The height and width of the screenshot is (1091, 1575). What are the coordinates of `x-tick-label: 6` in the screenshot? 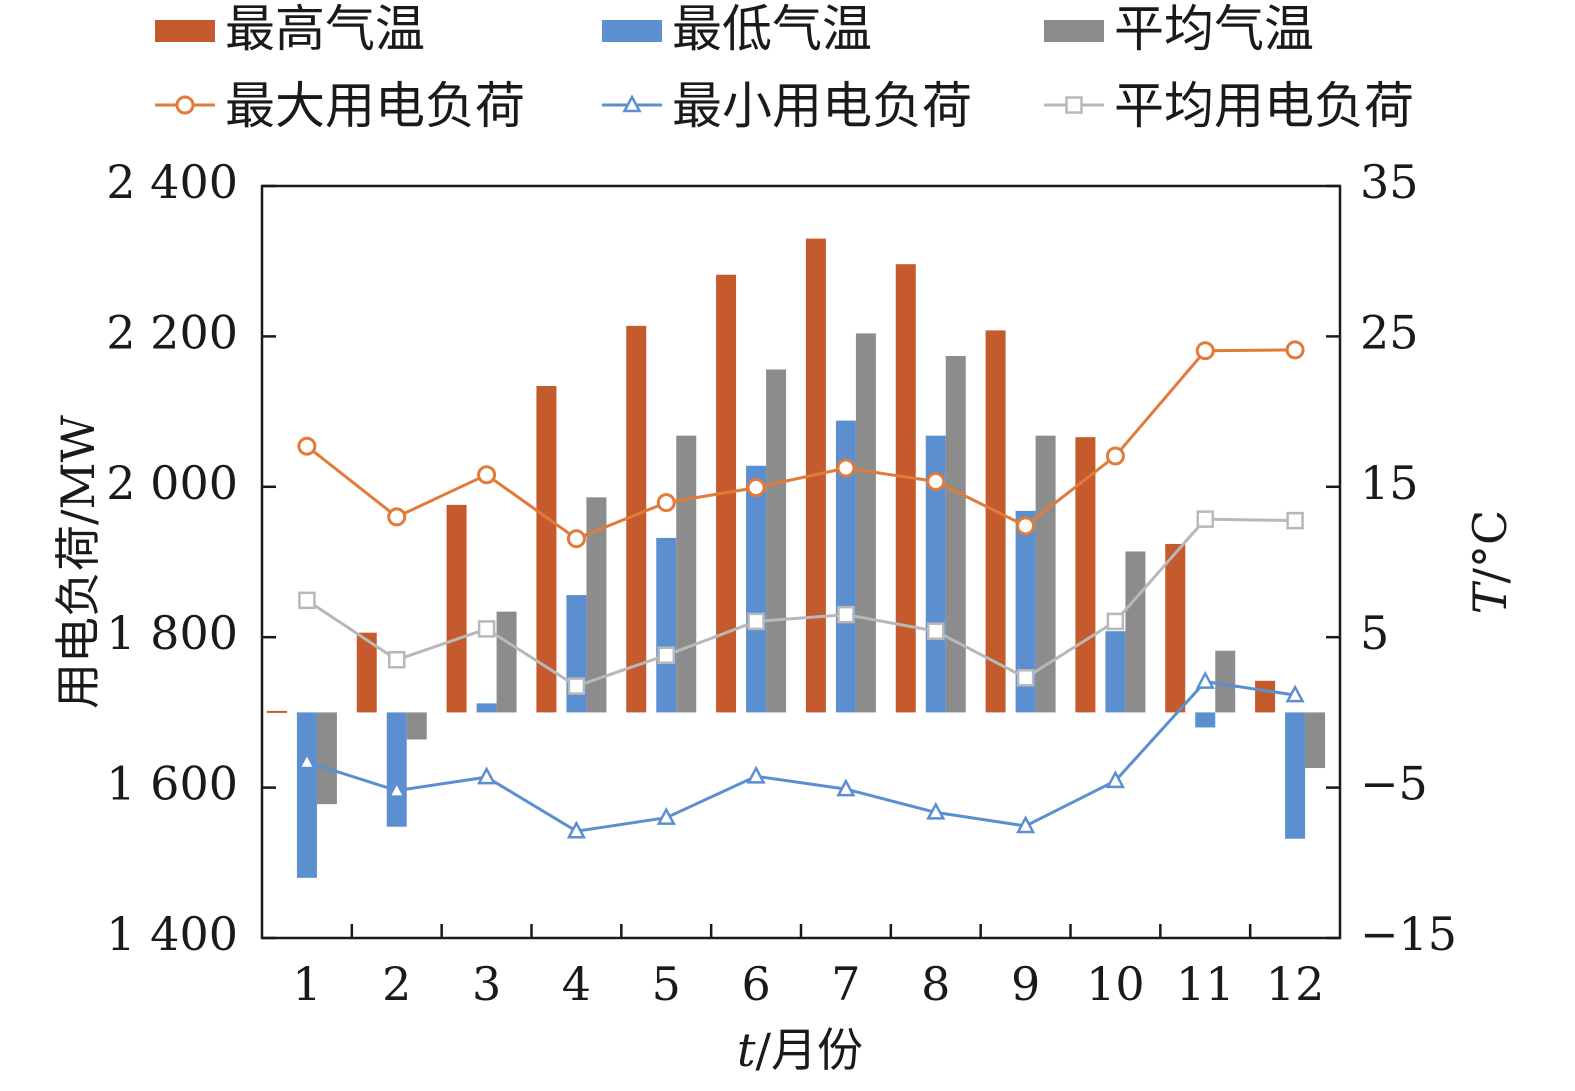 It's located at (755, 984).